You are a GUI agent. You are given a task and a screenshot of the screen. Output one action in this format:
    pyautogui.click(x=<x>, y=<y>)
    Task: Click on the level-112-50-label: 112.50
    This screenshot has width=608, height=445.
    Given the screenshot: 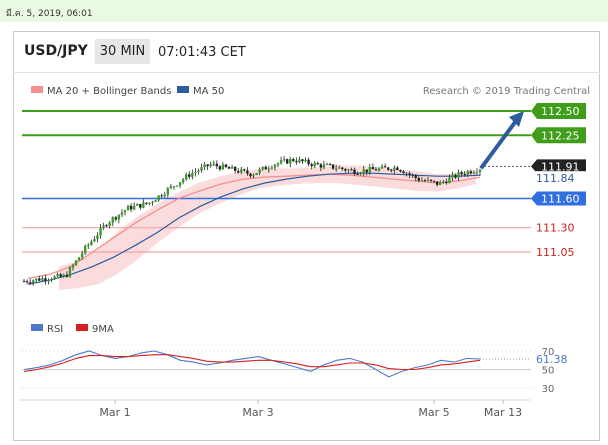 What is the action you would take?
    pyautogui.click(x=560, y=111)
    